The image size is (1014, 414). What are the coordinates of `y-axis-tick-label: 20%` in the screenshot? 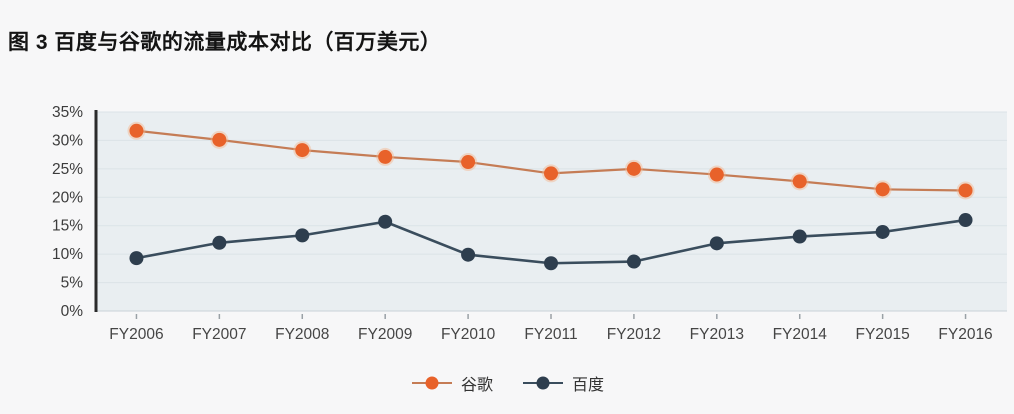 It's located at (67, 197).